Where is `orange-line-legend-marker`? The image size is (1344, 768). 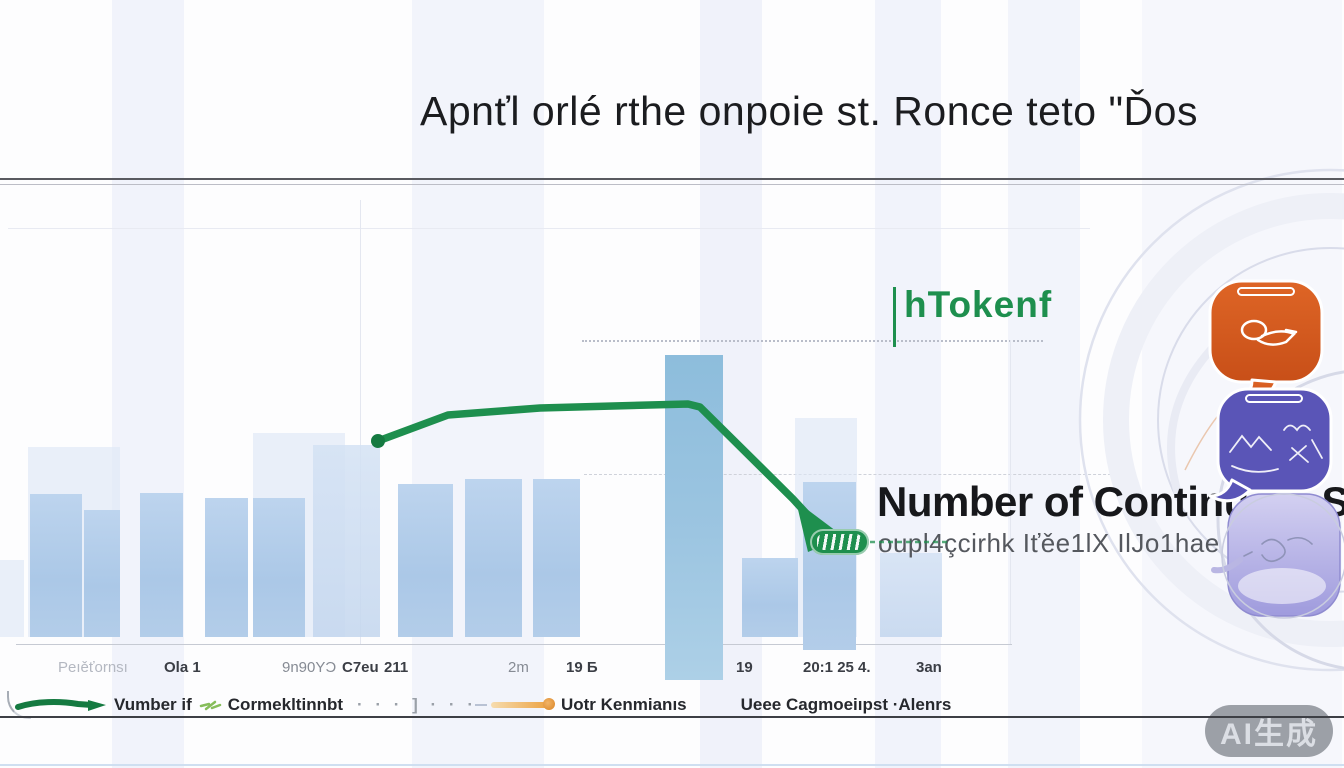 orange-line-legend-marker is located at coordinates (514, 704).